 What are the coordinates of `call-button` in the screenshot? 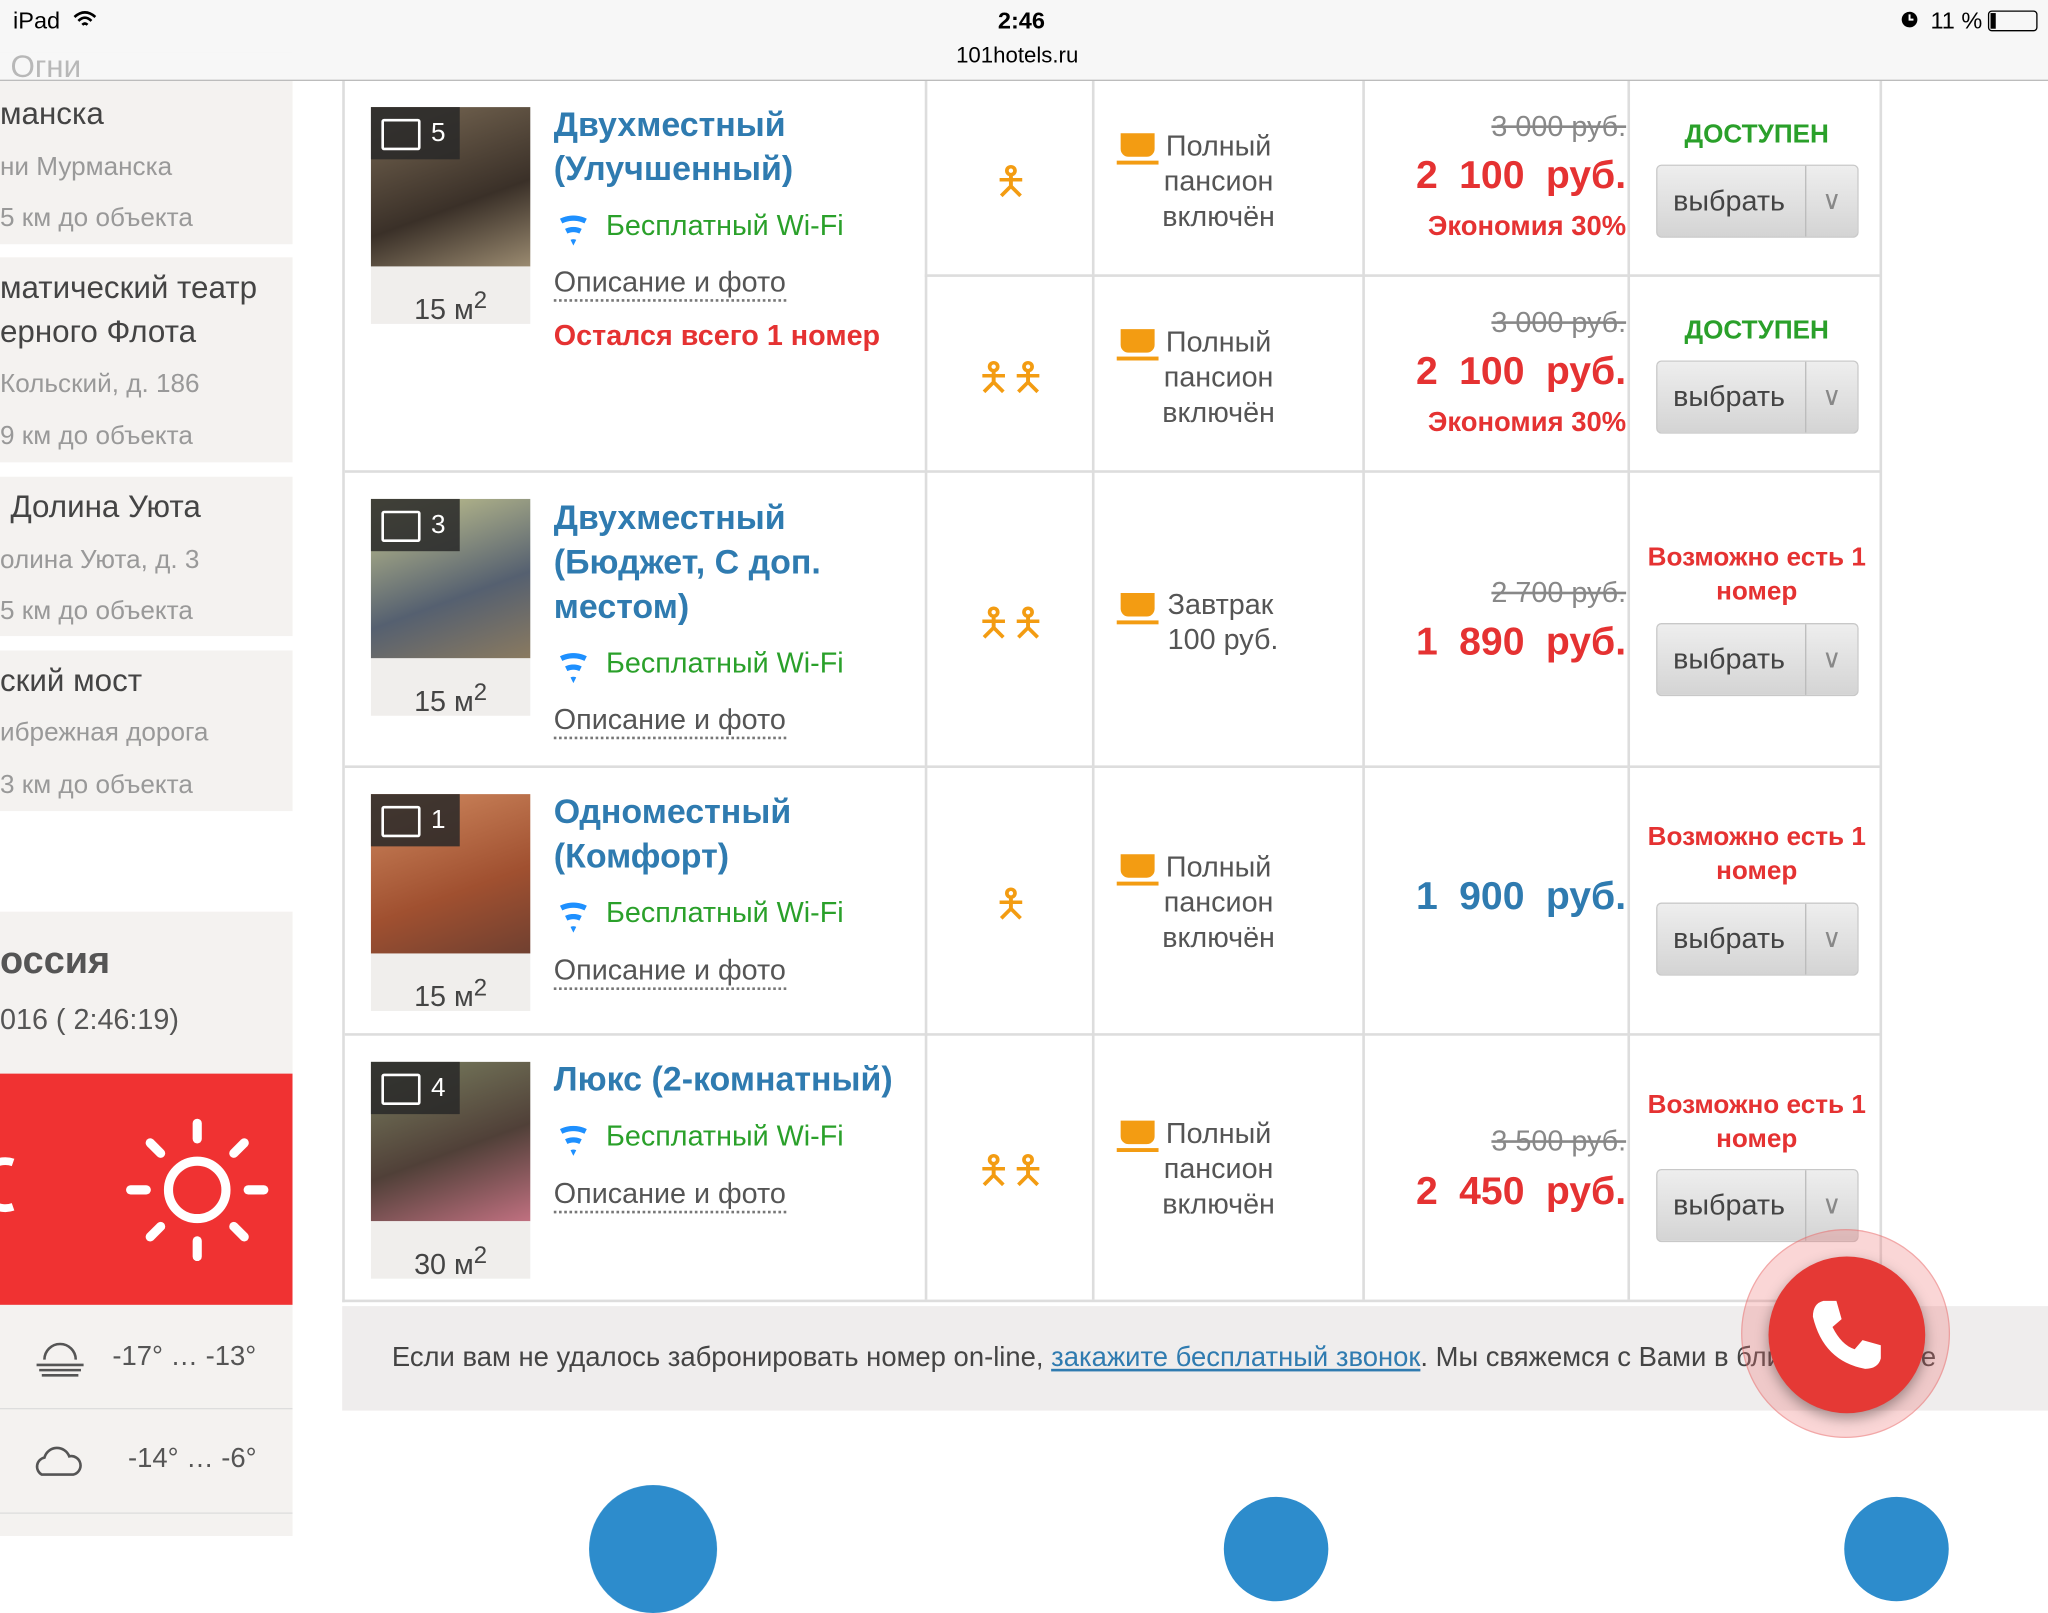 It's located at (1846, 1334).